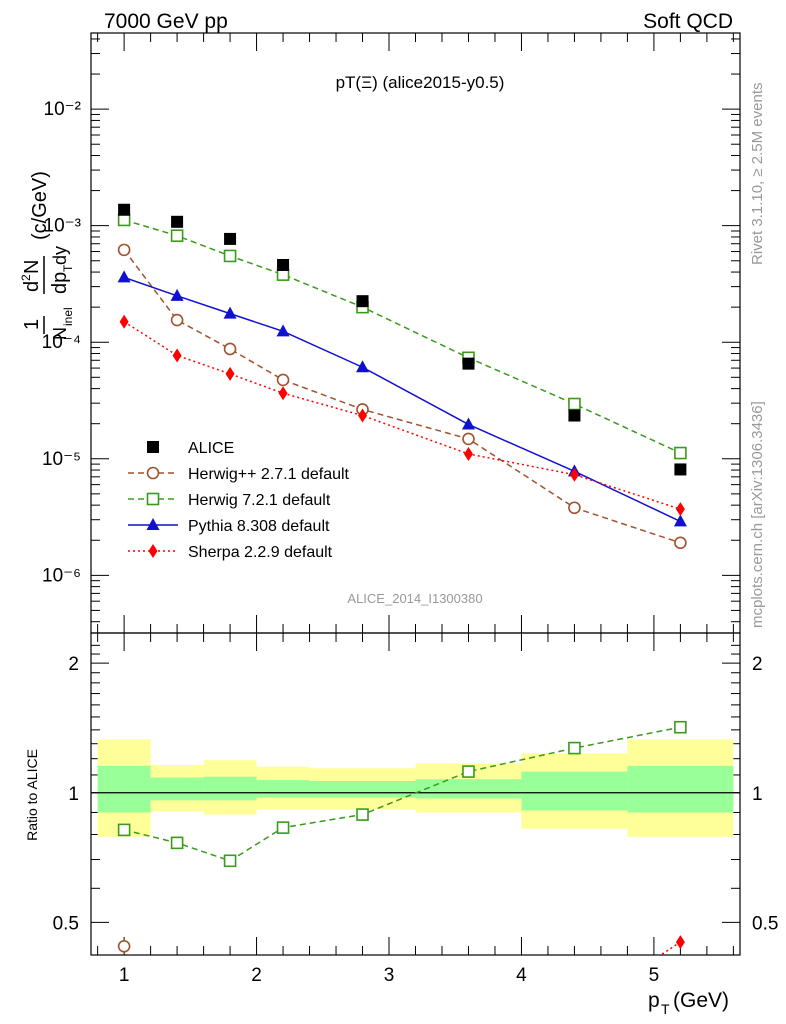 Image resolution: width=786 pixels, height=1024 pixels. I want to click on x-tick-label: 2, so click(256, 975).